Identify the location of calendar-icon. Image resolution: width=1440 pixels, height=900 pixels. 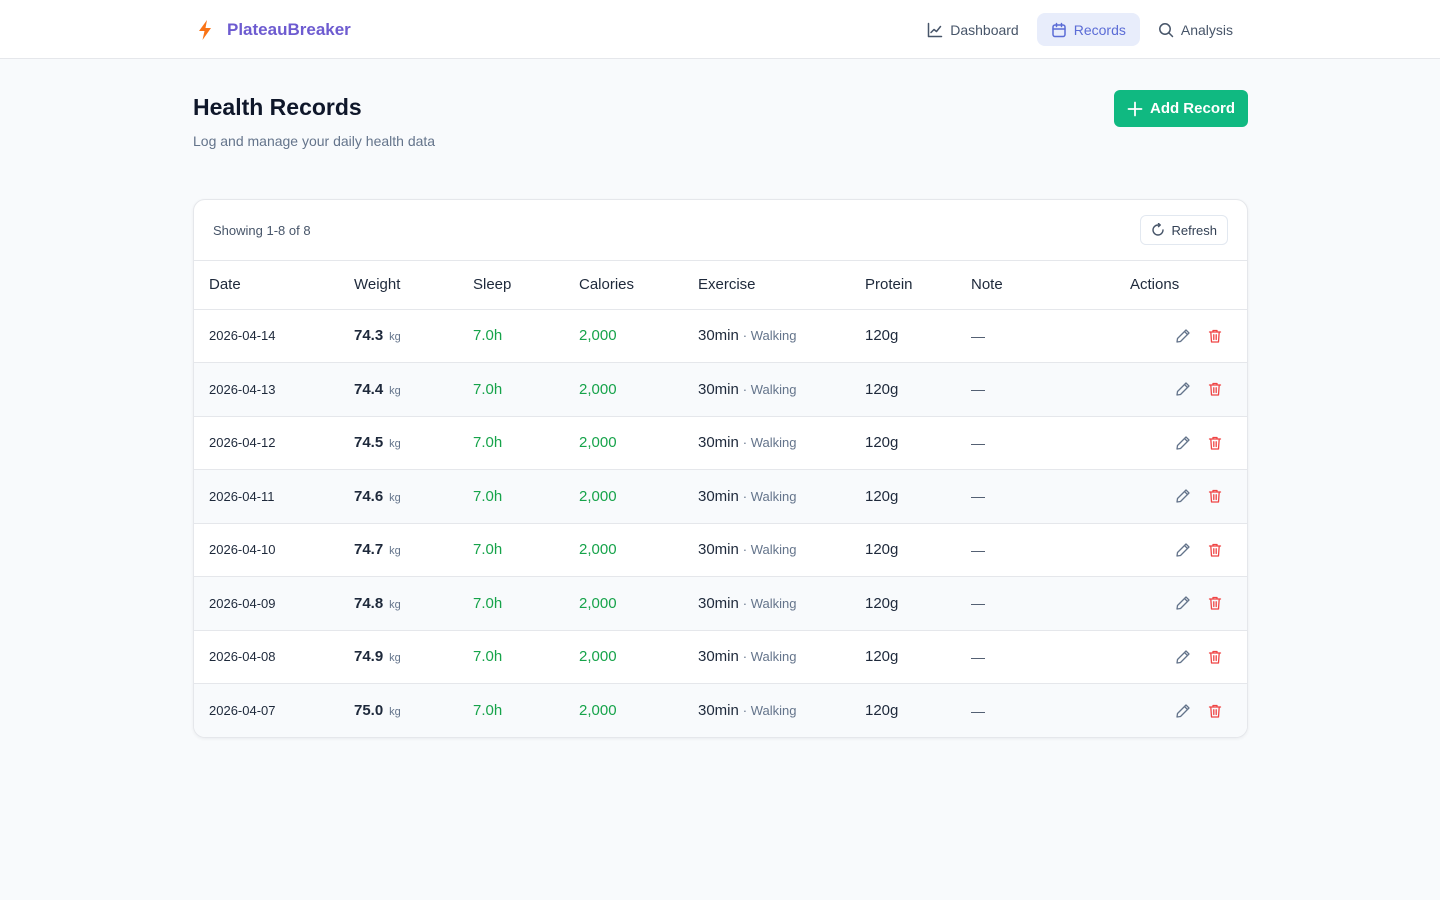
(1058, 29).